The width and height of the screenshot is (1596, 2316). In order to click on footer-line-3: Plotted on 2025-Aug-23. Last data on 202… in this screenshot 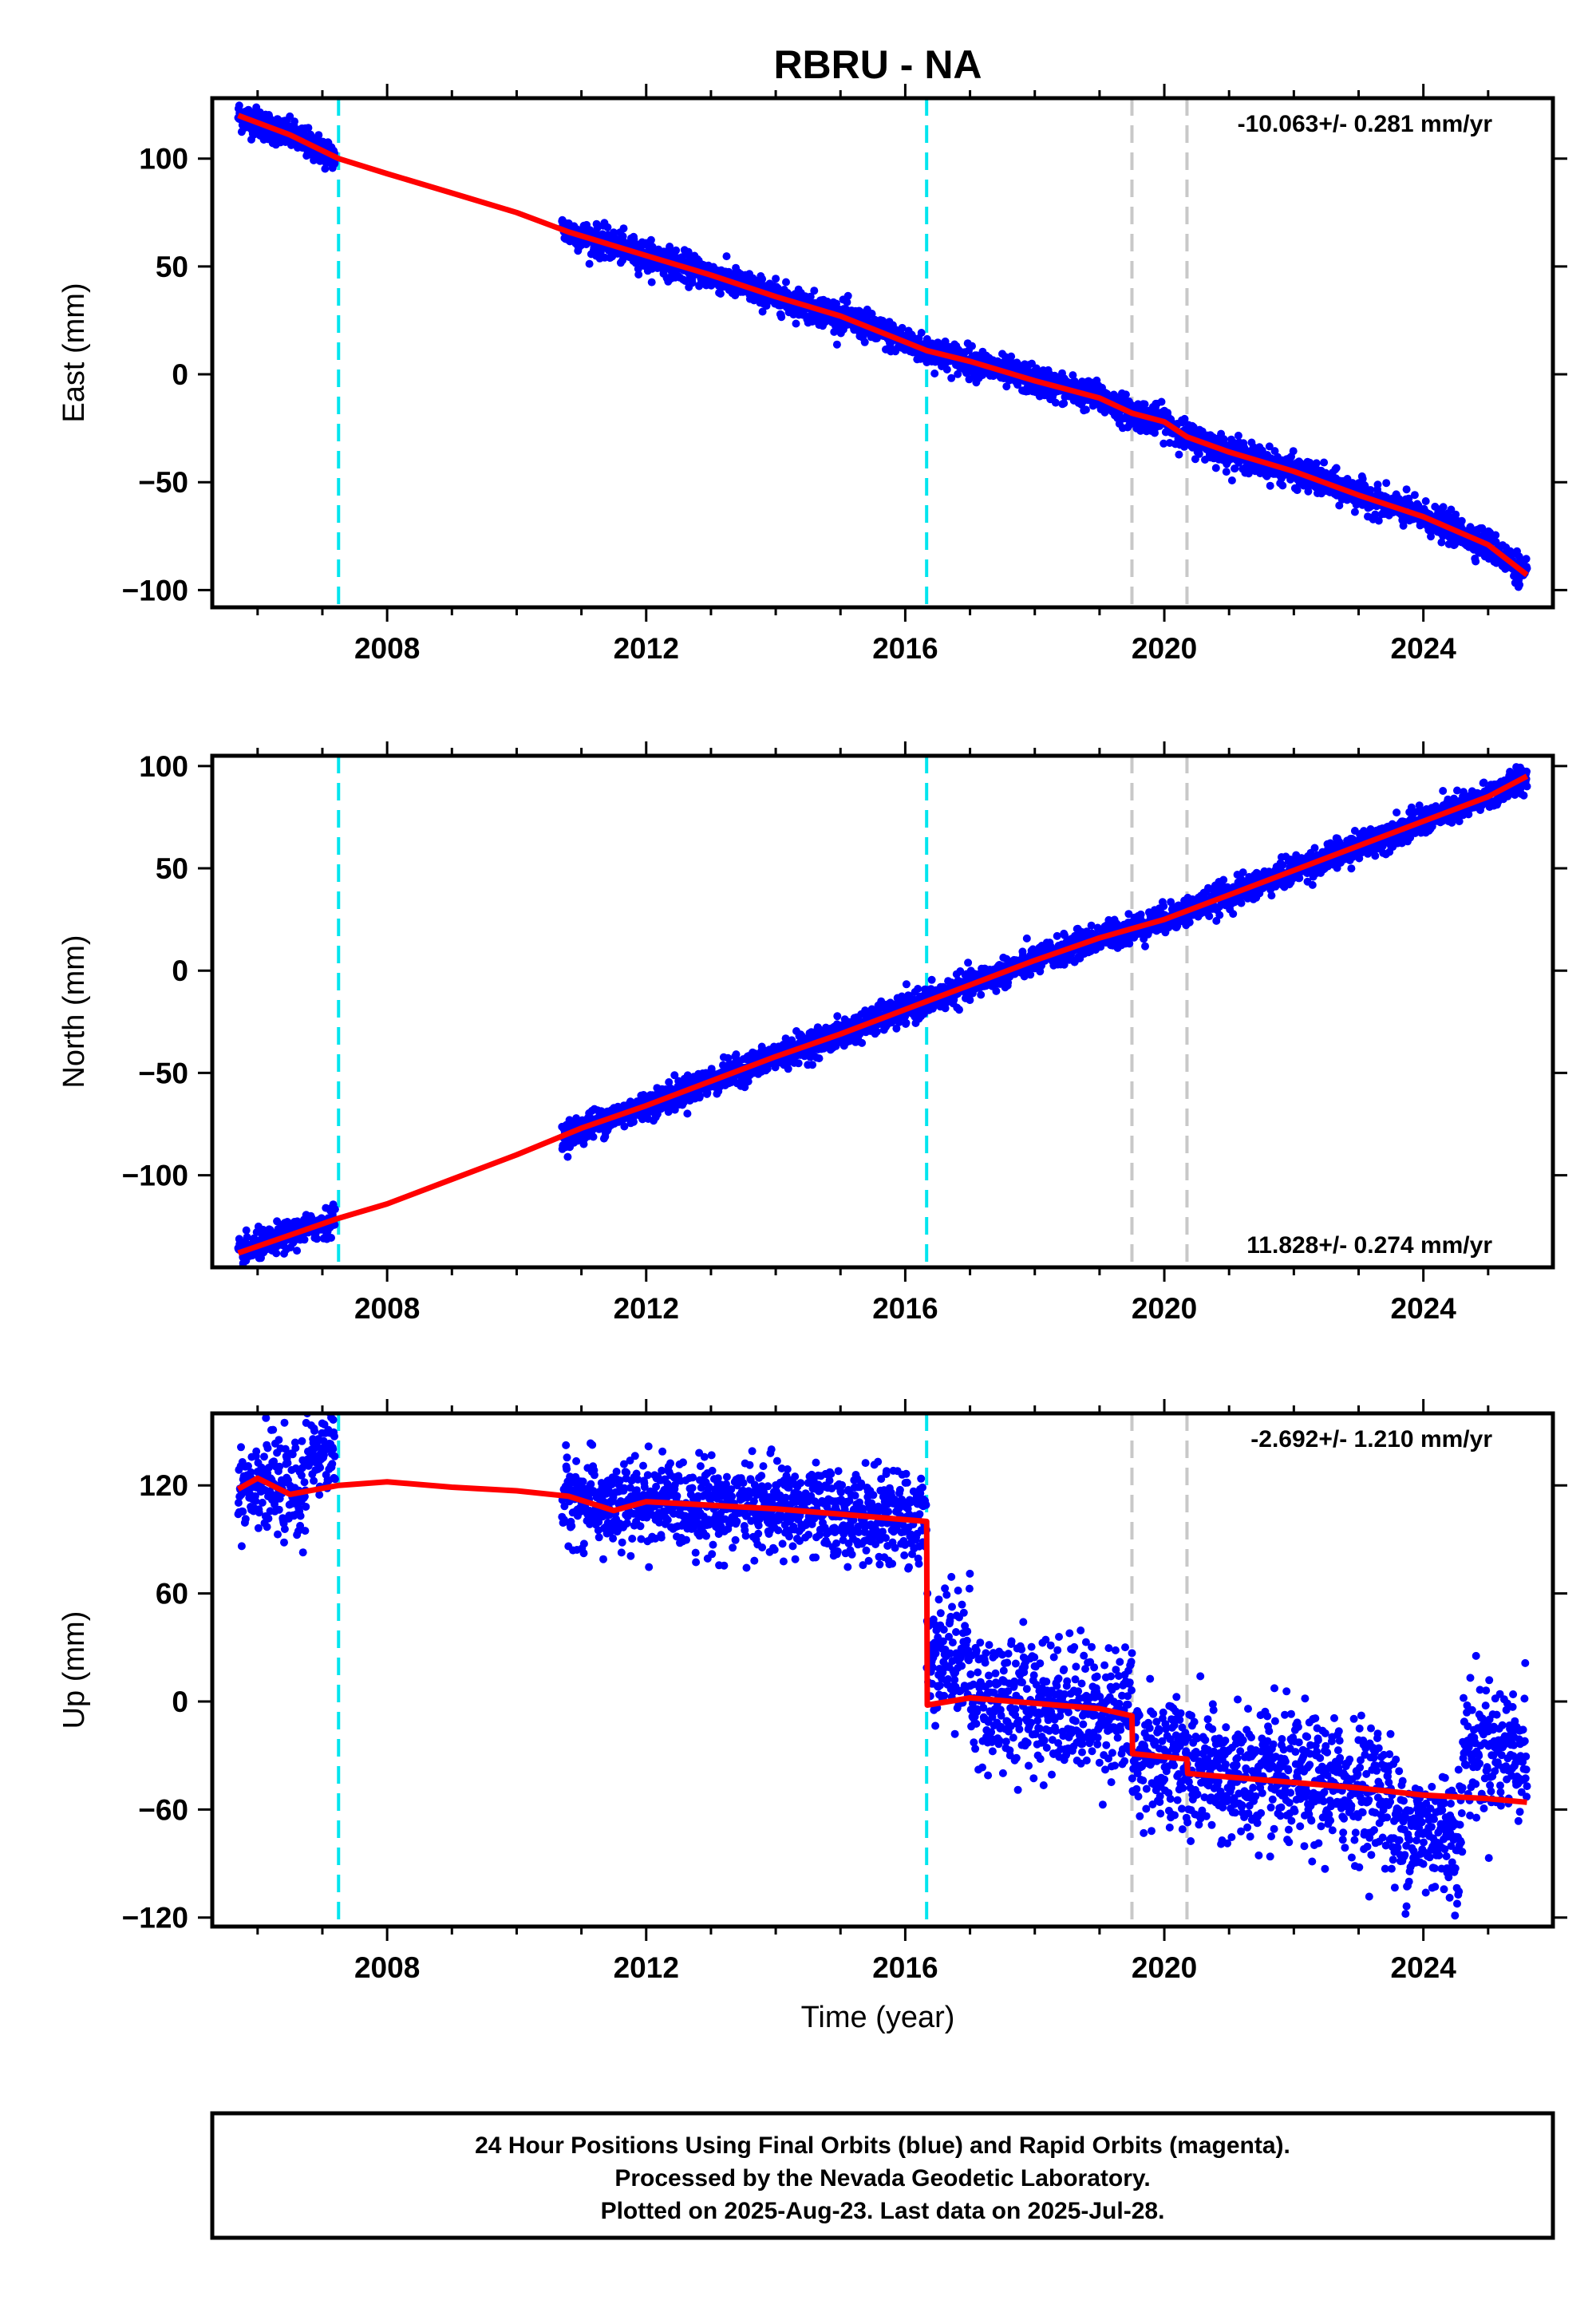, I will do `click(883, 2211)`.